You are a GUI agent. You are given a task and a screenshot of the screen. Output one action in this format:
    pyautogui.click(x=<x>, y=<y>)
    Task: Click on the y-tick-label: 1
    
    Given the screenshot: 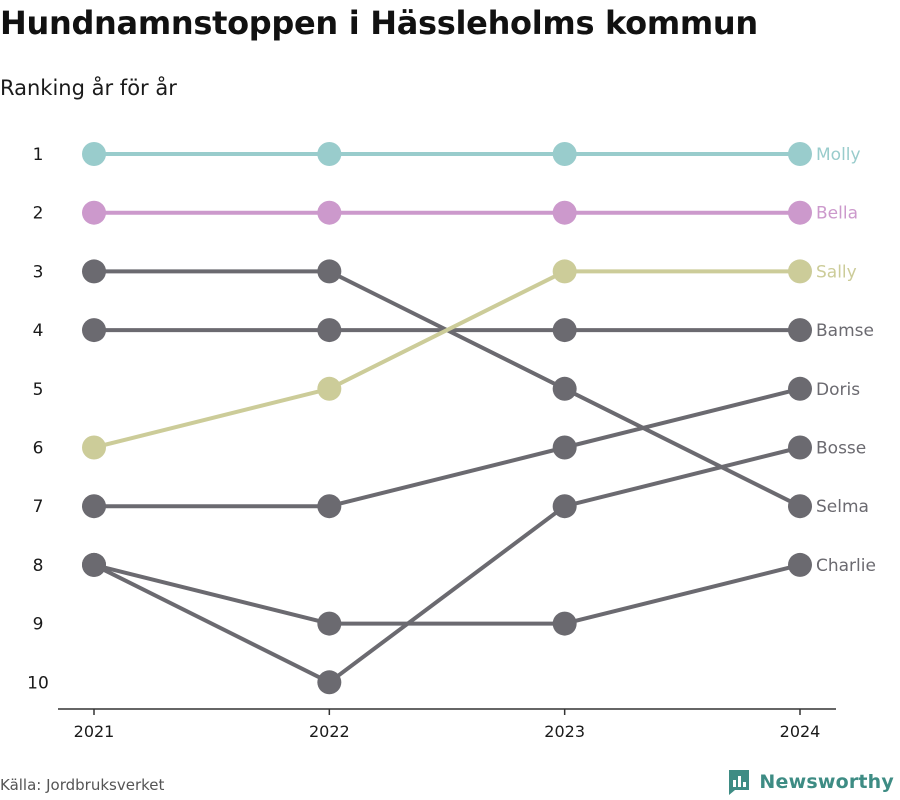 What is the action you would take?
    pyautogui.click(x=38, y=155)
    